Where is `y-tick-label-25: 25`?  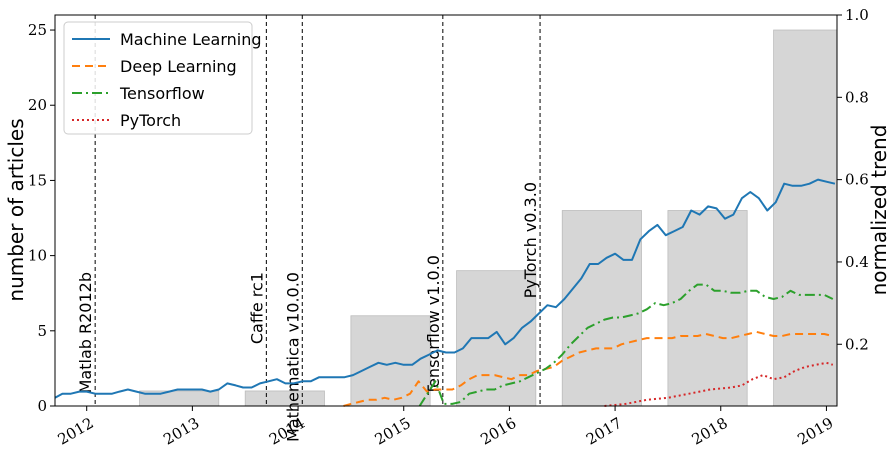 y-tick-label-25: 25 is located at coordinates (37, 30).